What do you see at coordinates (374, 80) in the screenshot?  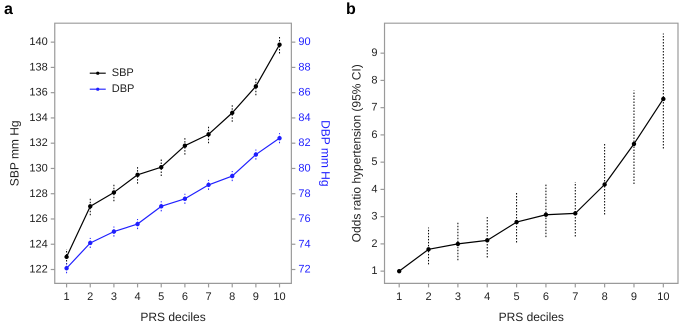 I see `y-tick-label: 8` at bounding box center [374, 80].